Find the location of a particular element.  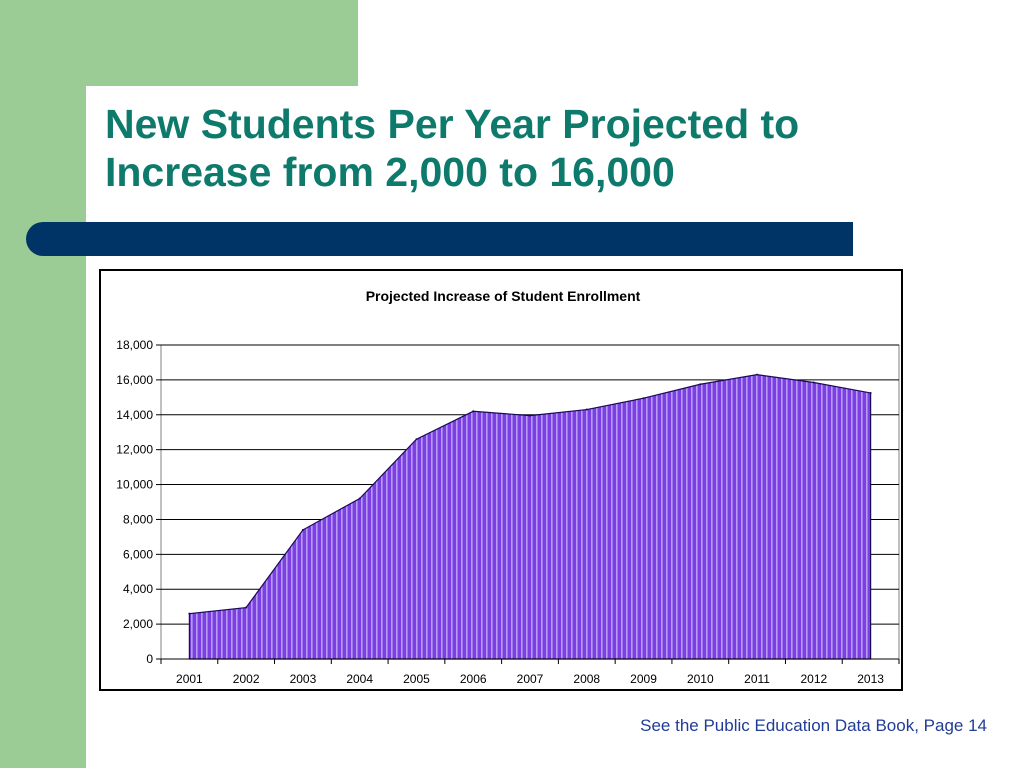

x-tick-label: 2005 is located at coordinates (416, 679).